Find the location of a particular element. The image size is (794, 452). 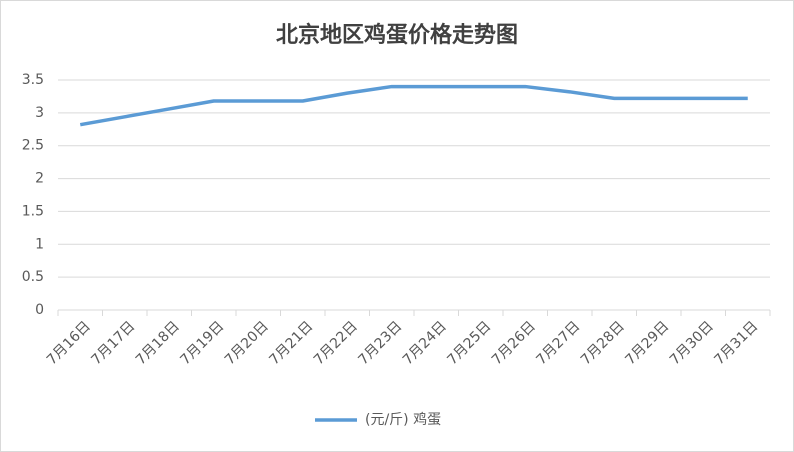

legend-label: (元/斤) 鸡蛋 is located at coordinates (403, 419).